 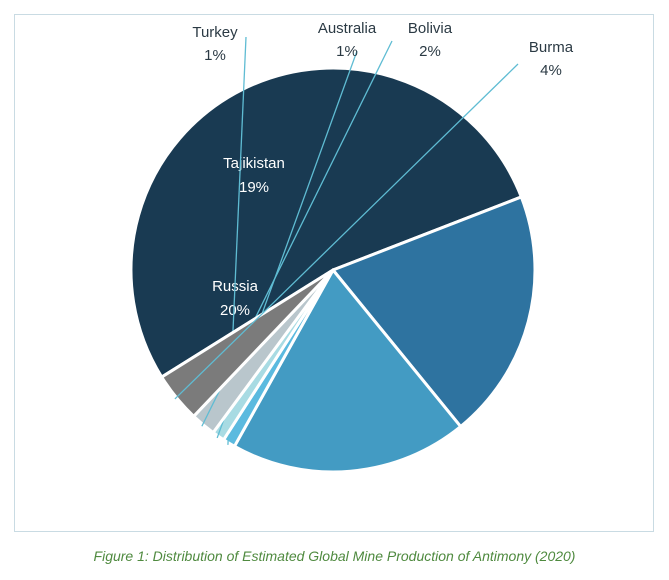 What do you see at coordinates (347, 28) in the screenshot?
I see `slice-name-label-australia: Australia` at bounding box center [347, 28].